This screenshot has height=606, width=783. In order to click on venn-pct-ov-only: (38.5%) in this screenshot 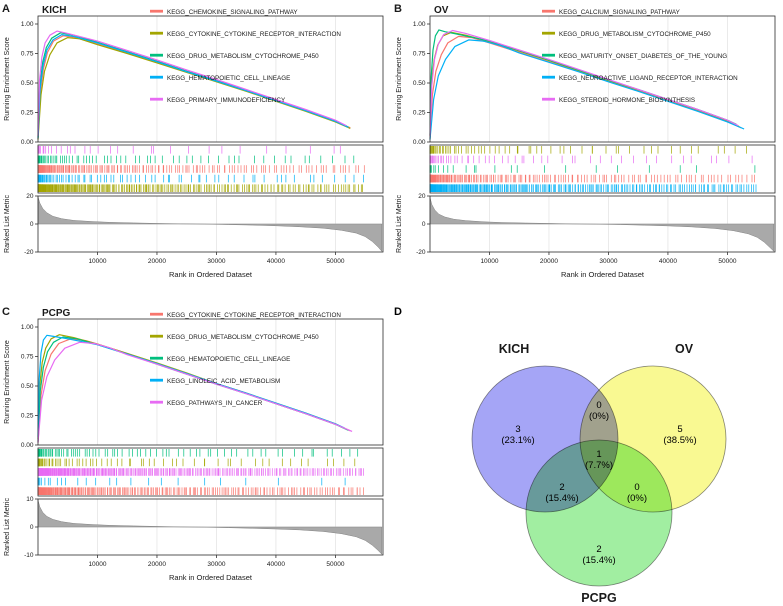, I will do `click(679, 440)`.